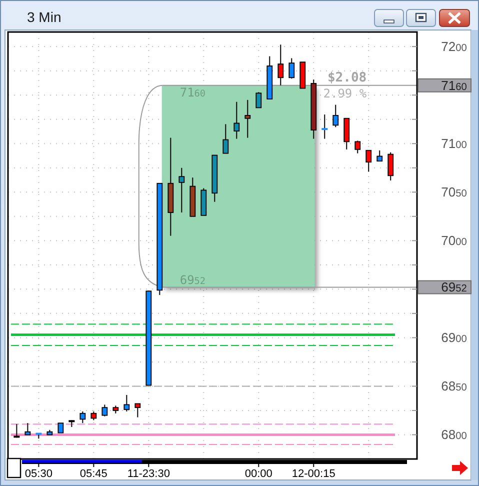 The image size is (479, 486). What do you see at coordinates (454, 144) in the screenshot?
I see `y-tick-label: 7100` at bounding box center [454, 144].